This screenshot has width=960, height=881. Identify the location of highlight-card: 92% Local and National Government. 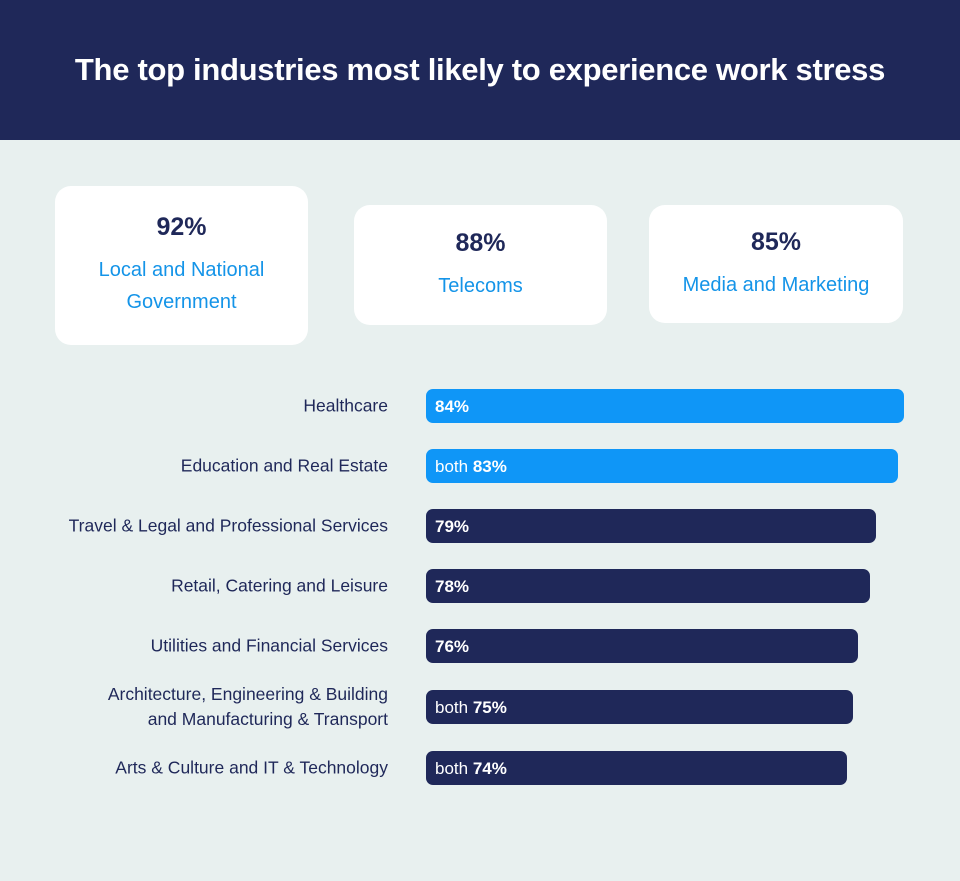
(181, 265).